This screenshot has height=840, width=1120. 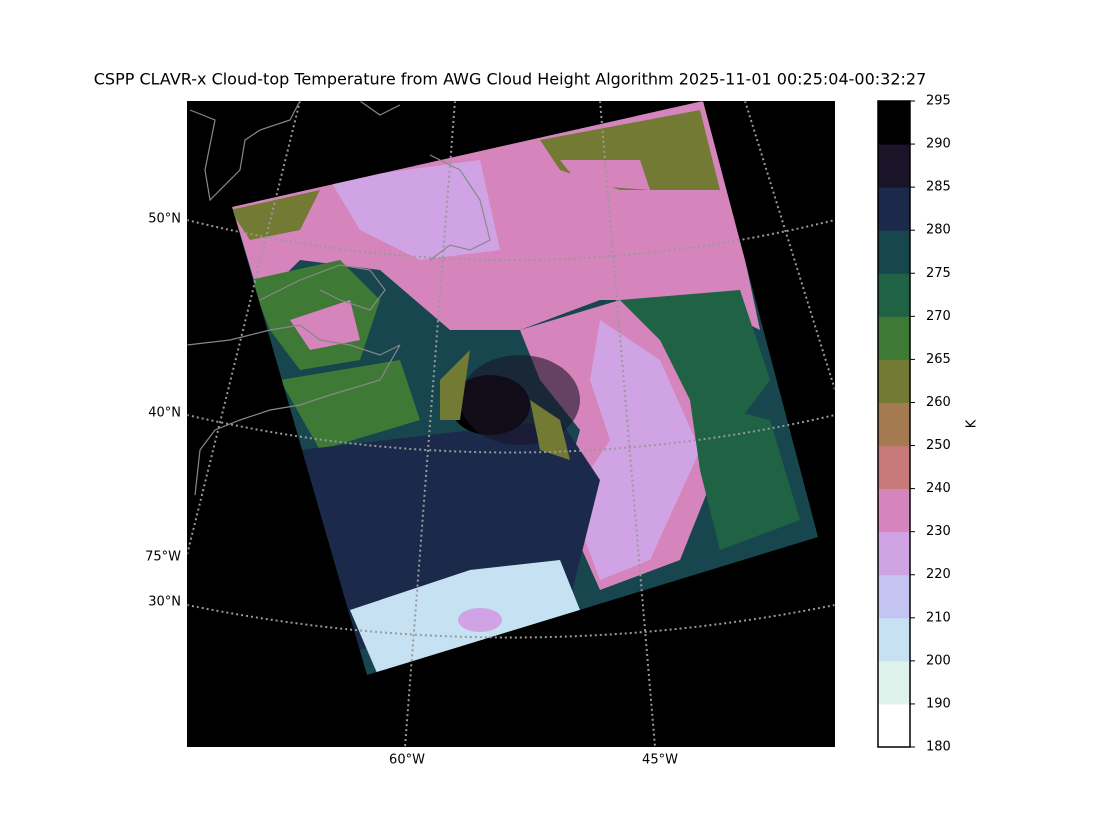 I want to click on colorbar-tick-label: 180, so click(x=938, y=747).